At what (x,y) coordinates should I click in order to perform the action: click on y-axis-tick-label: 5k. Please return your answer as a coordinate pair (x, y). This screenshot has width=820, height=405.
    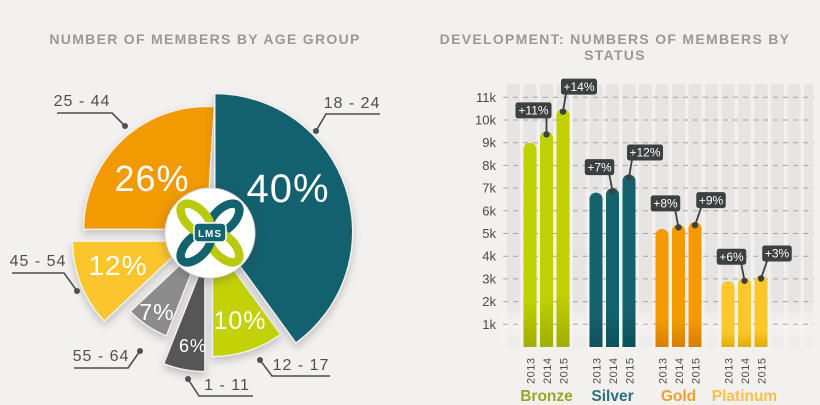
    Looking at the image, I should click on (489, 233).